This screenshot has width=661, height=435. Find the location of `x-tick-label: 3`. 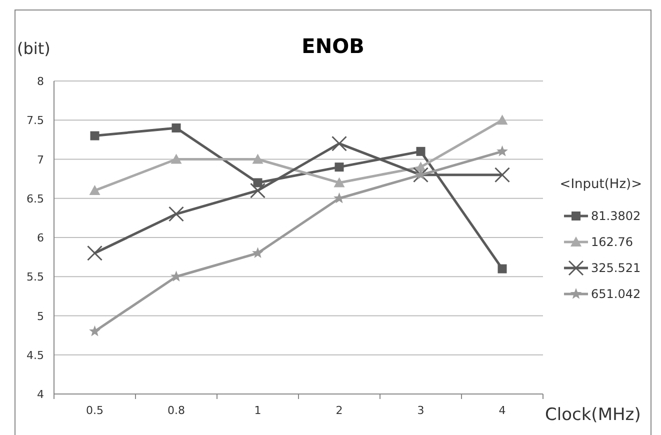

x-tick-label: 3 is located at coordinates (420, 410).